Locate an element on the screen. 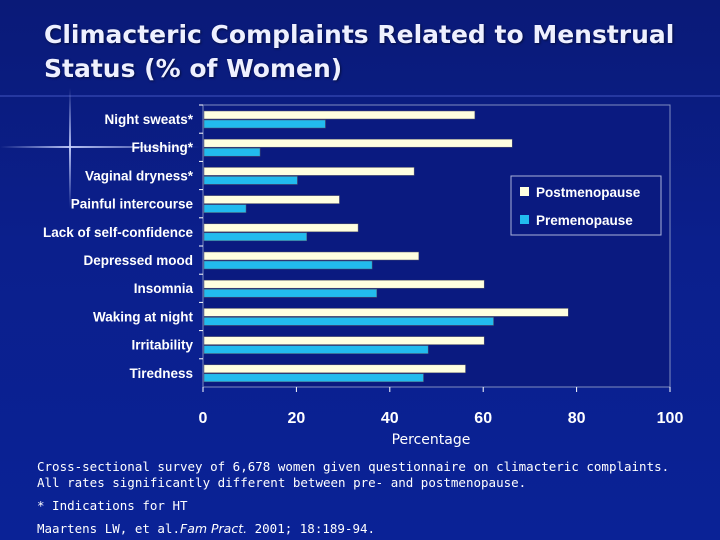 The height and width of the screenshot is (540, 720). legend-label-postmenopause: Postmenopause is located at coordinates (588, 192).